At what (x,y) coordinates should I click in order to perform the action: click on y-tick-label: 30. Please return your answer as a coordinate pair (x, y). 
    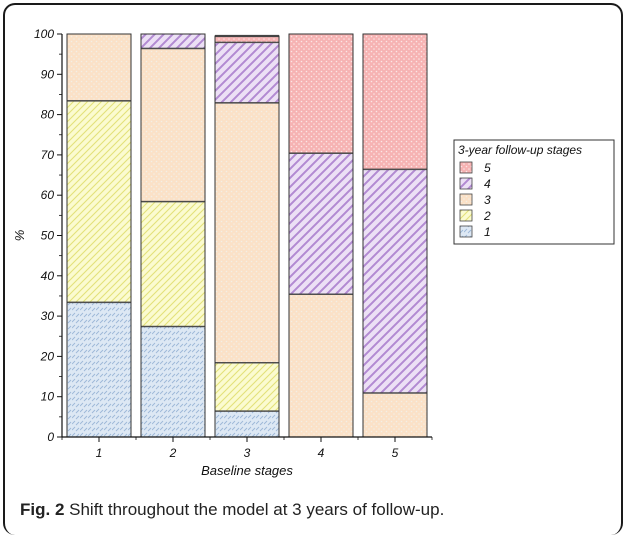
    Looking at the image, I should click on (48, 316).